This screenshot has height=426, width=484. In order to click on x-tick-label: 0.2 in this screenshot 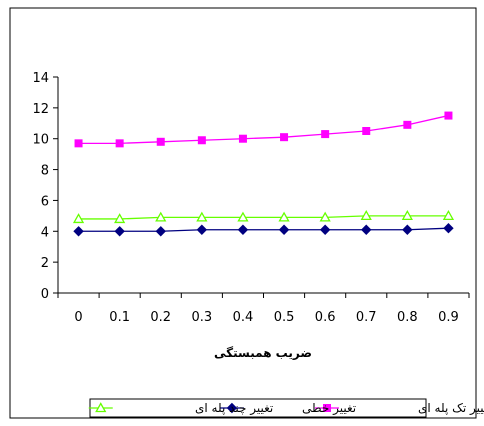, I will do `click(160, 317)`.